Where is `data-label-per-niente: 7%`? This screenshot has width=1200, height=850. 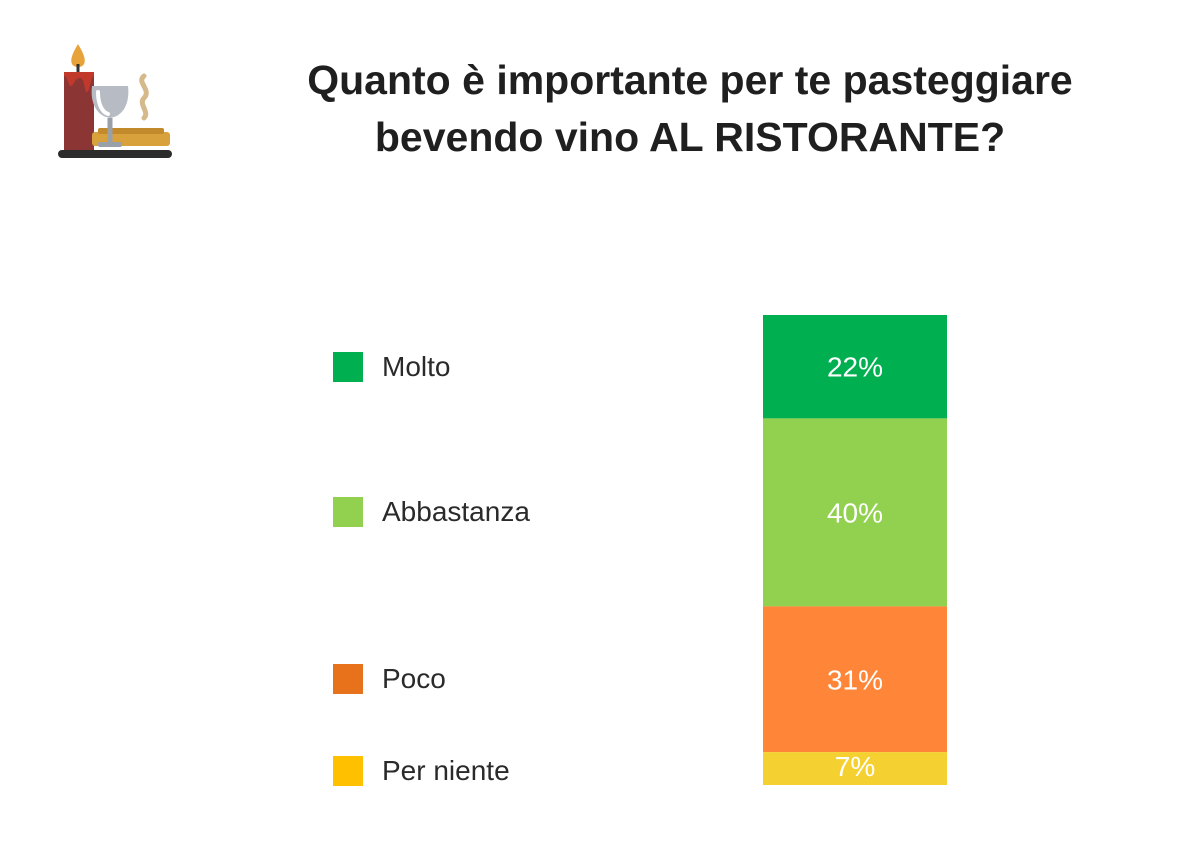 data-label-per-niente: 7% is located at coordinates (855, 766).